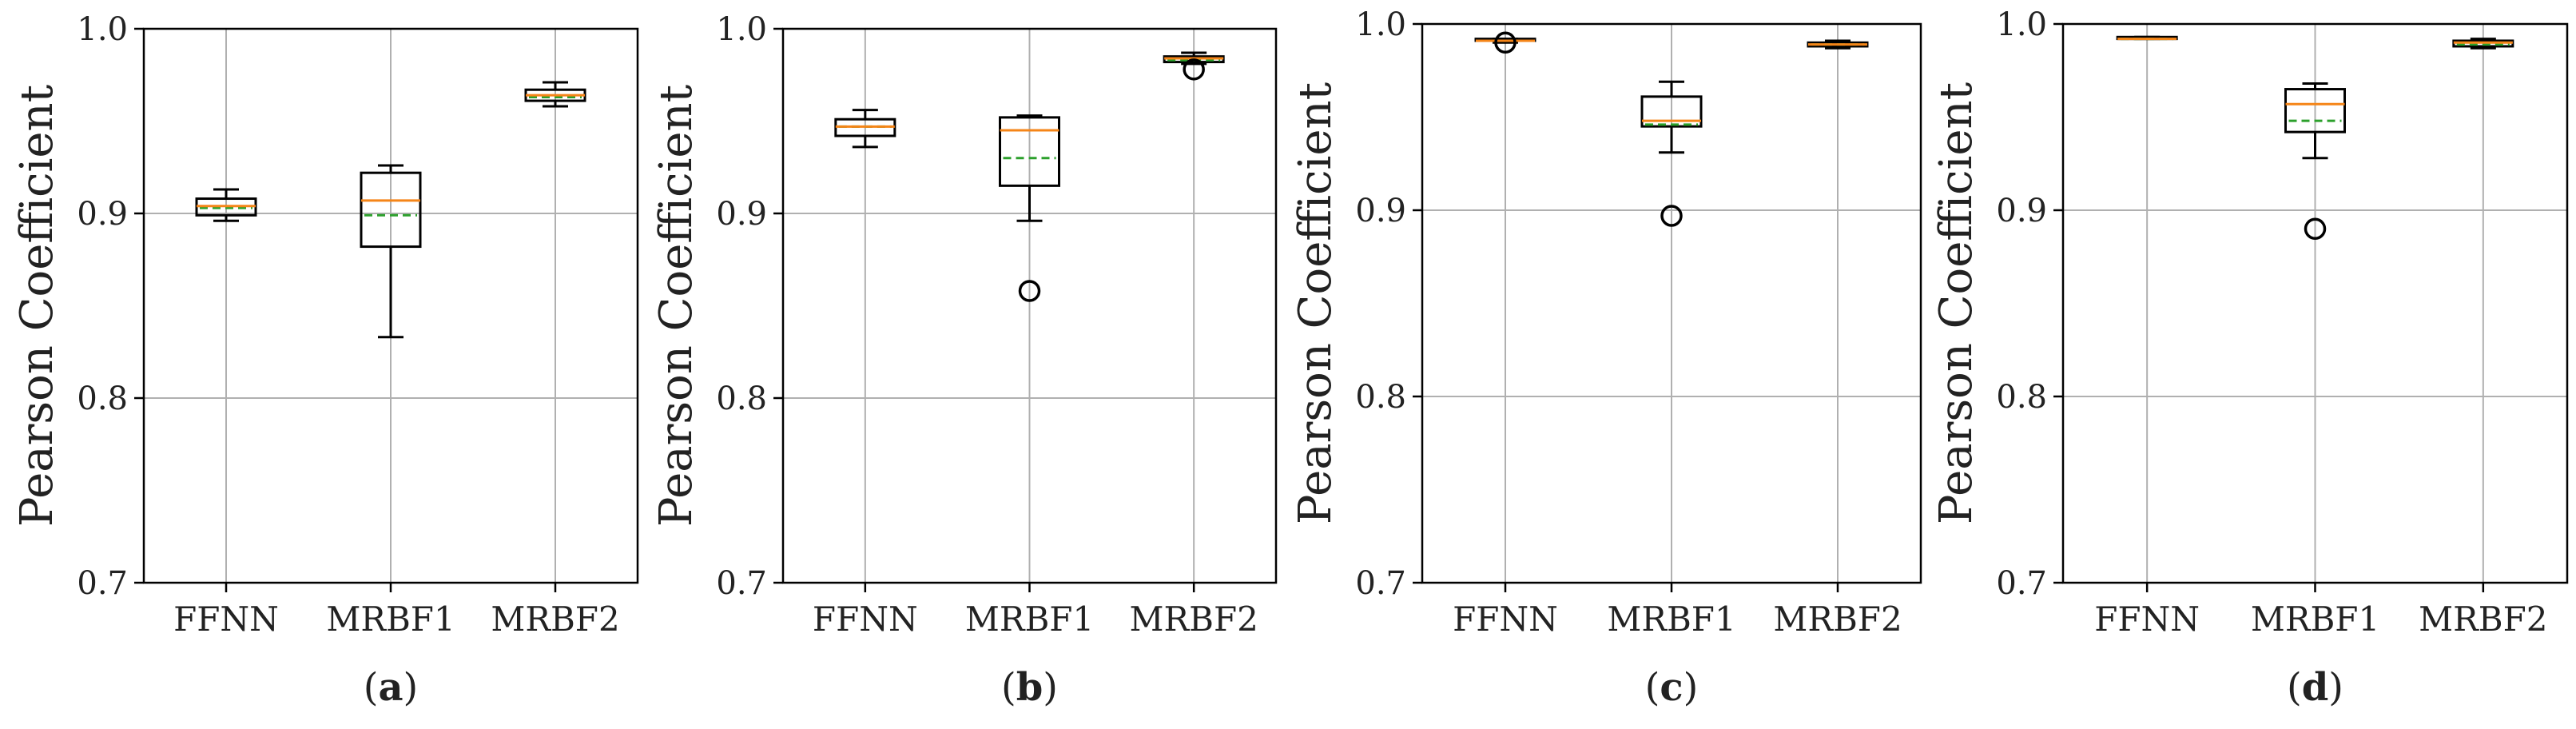  I want to click on panel-caption: (a), so click(391, 687).